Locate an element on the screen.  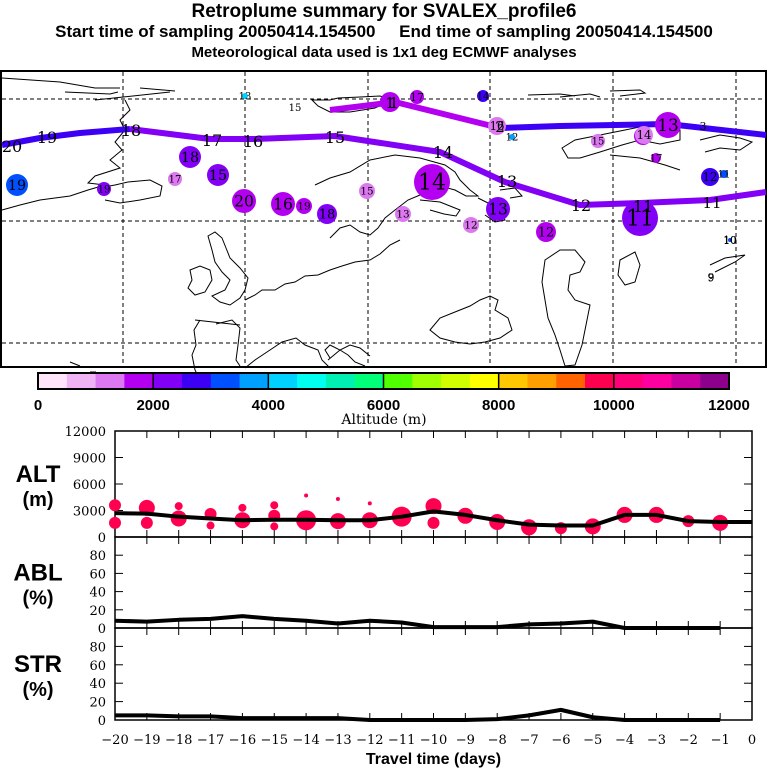
panel-ylabel: ALT is located at coordinates (38, 474).